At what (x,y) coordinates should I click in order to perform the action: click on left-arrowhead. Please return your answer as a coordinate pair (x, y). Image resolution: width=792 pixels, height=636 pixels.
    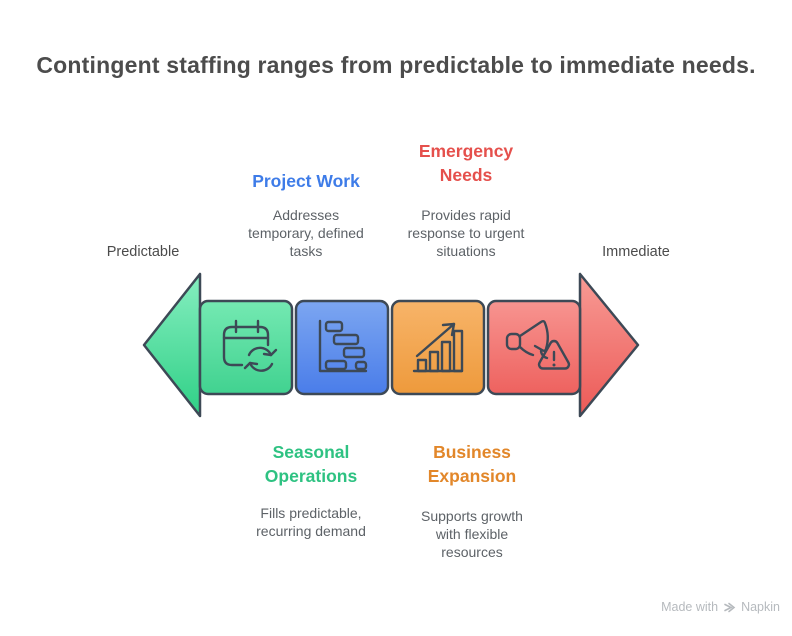
    Looking at the image, I should click on (172, 345).